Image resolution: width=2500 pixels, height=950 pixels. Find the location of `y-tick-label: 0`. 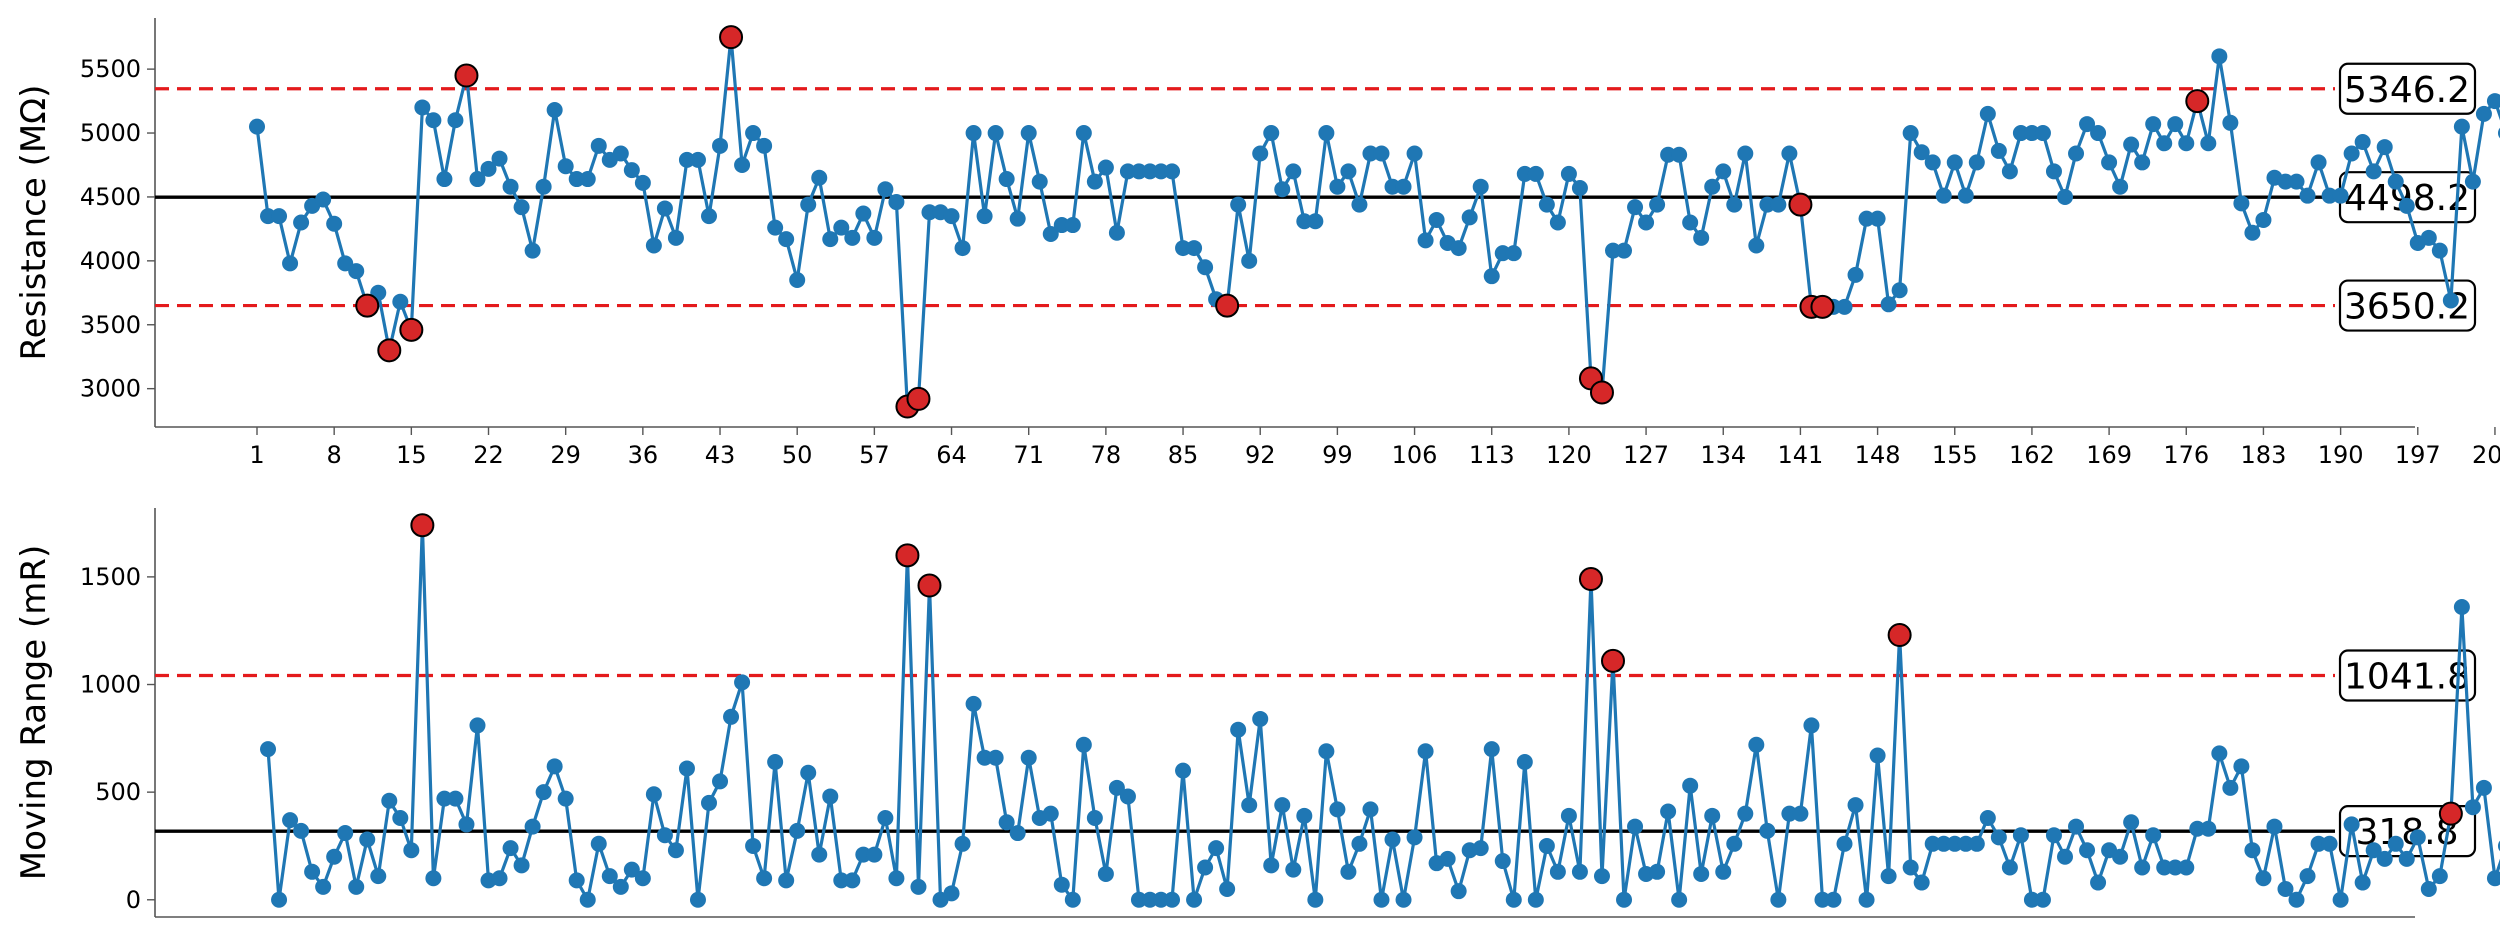

y-tick-label: 0 is located at coordinates (133, 900).